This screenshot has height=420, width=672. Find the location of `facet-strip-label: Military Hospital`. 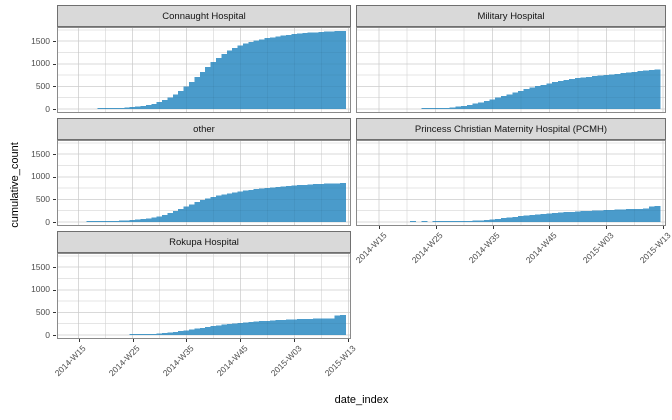

facet-strip-label: Military Hospital is located at coordinates (511, 16).